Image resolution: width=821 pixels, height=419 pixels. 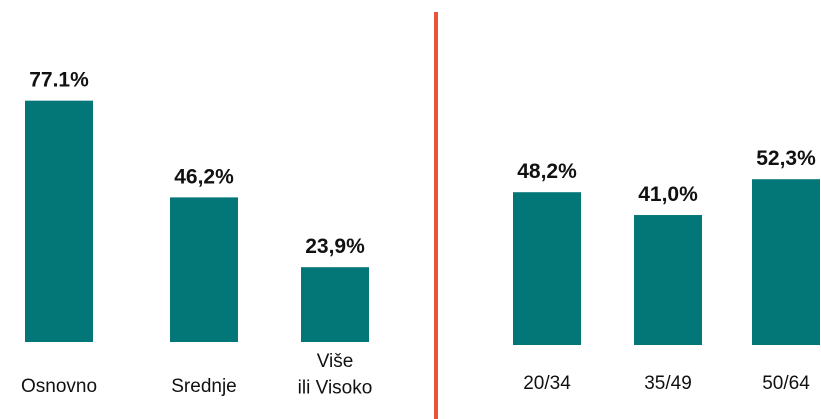 What do you see at coordinates (786, 383) in the screenshot?
I see `category-label: 50/64` at bounding box center [786, 383].